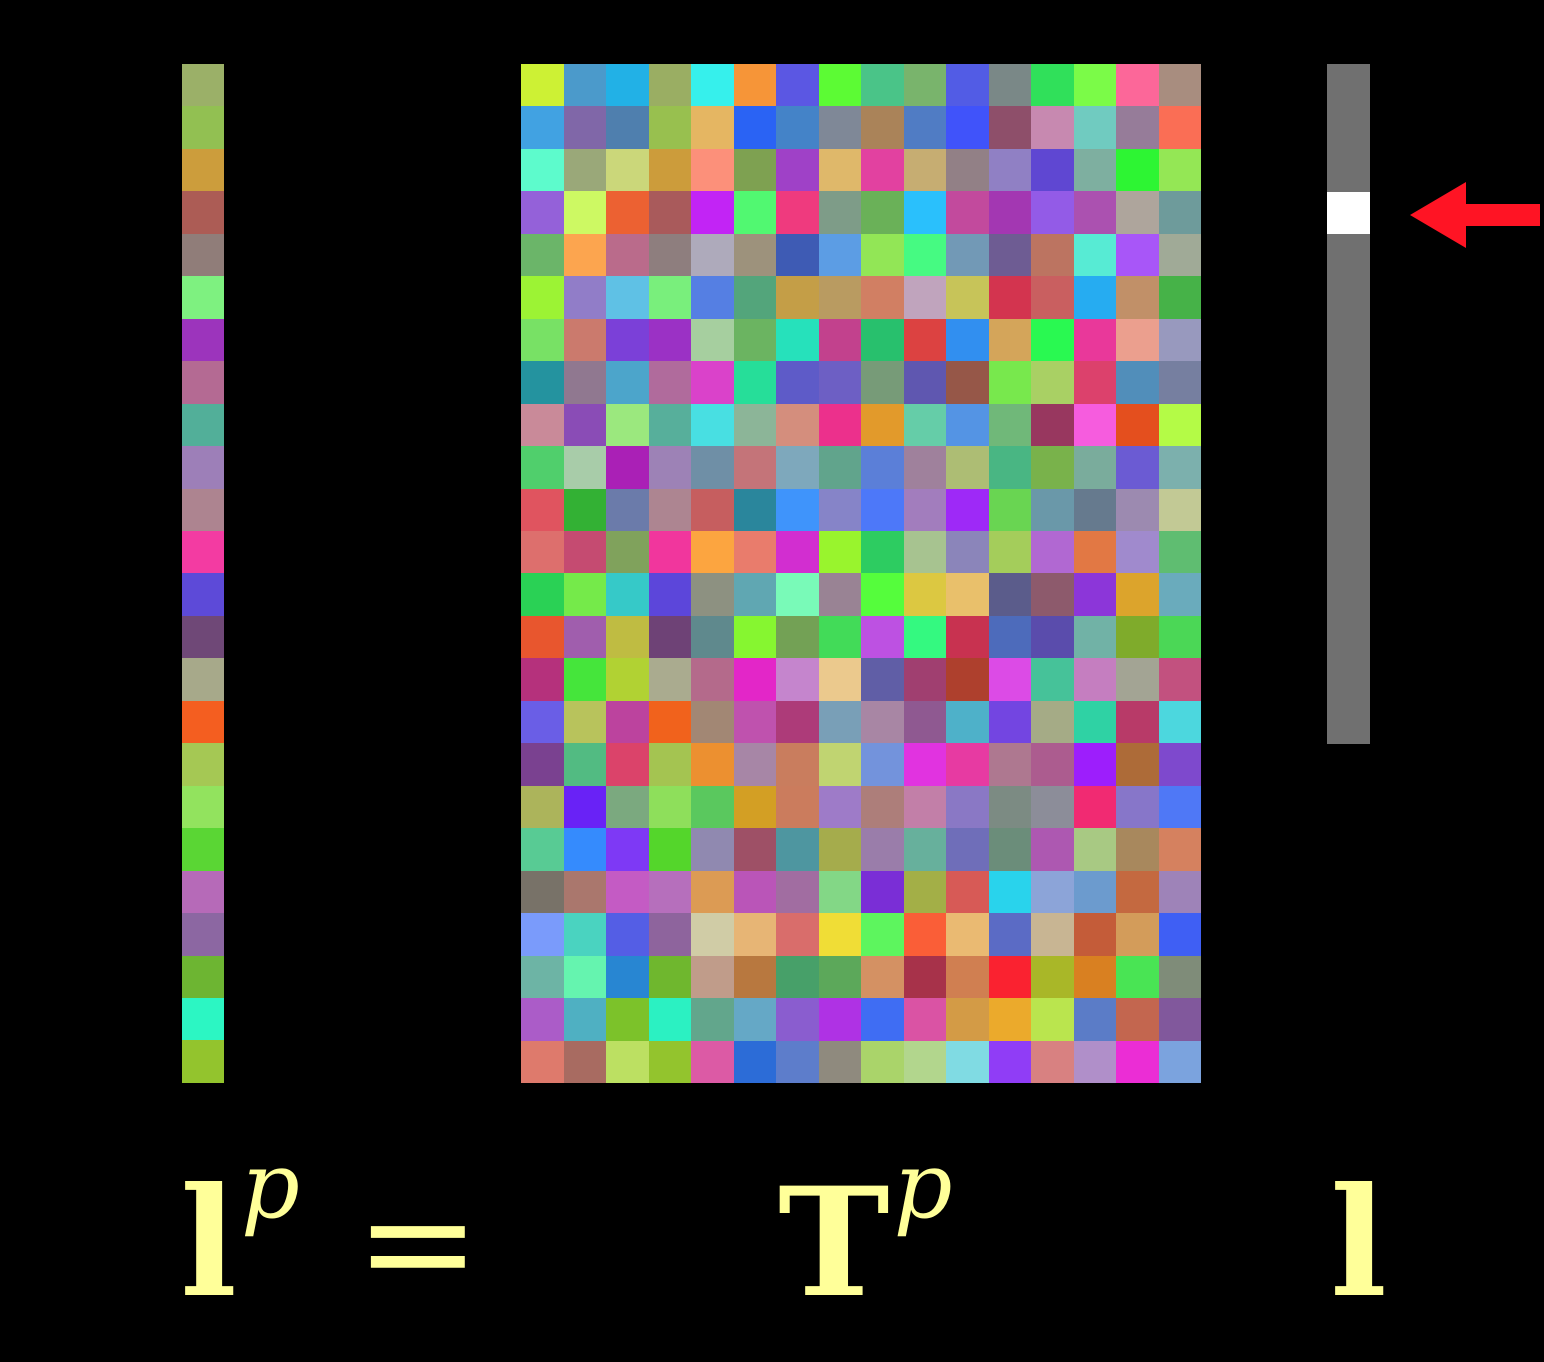 The image size is (1544, 1362). Describe the element at coordinates (1475, 215) in the screenshot. I see `arrow-shape` at that location.